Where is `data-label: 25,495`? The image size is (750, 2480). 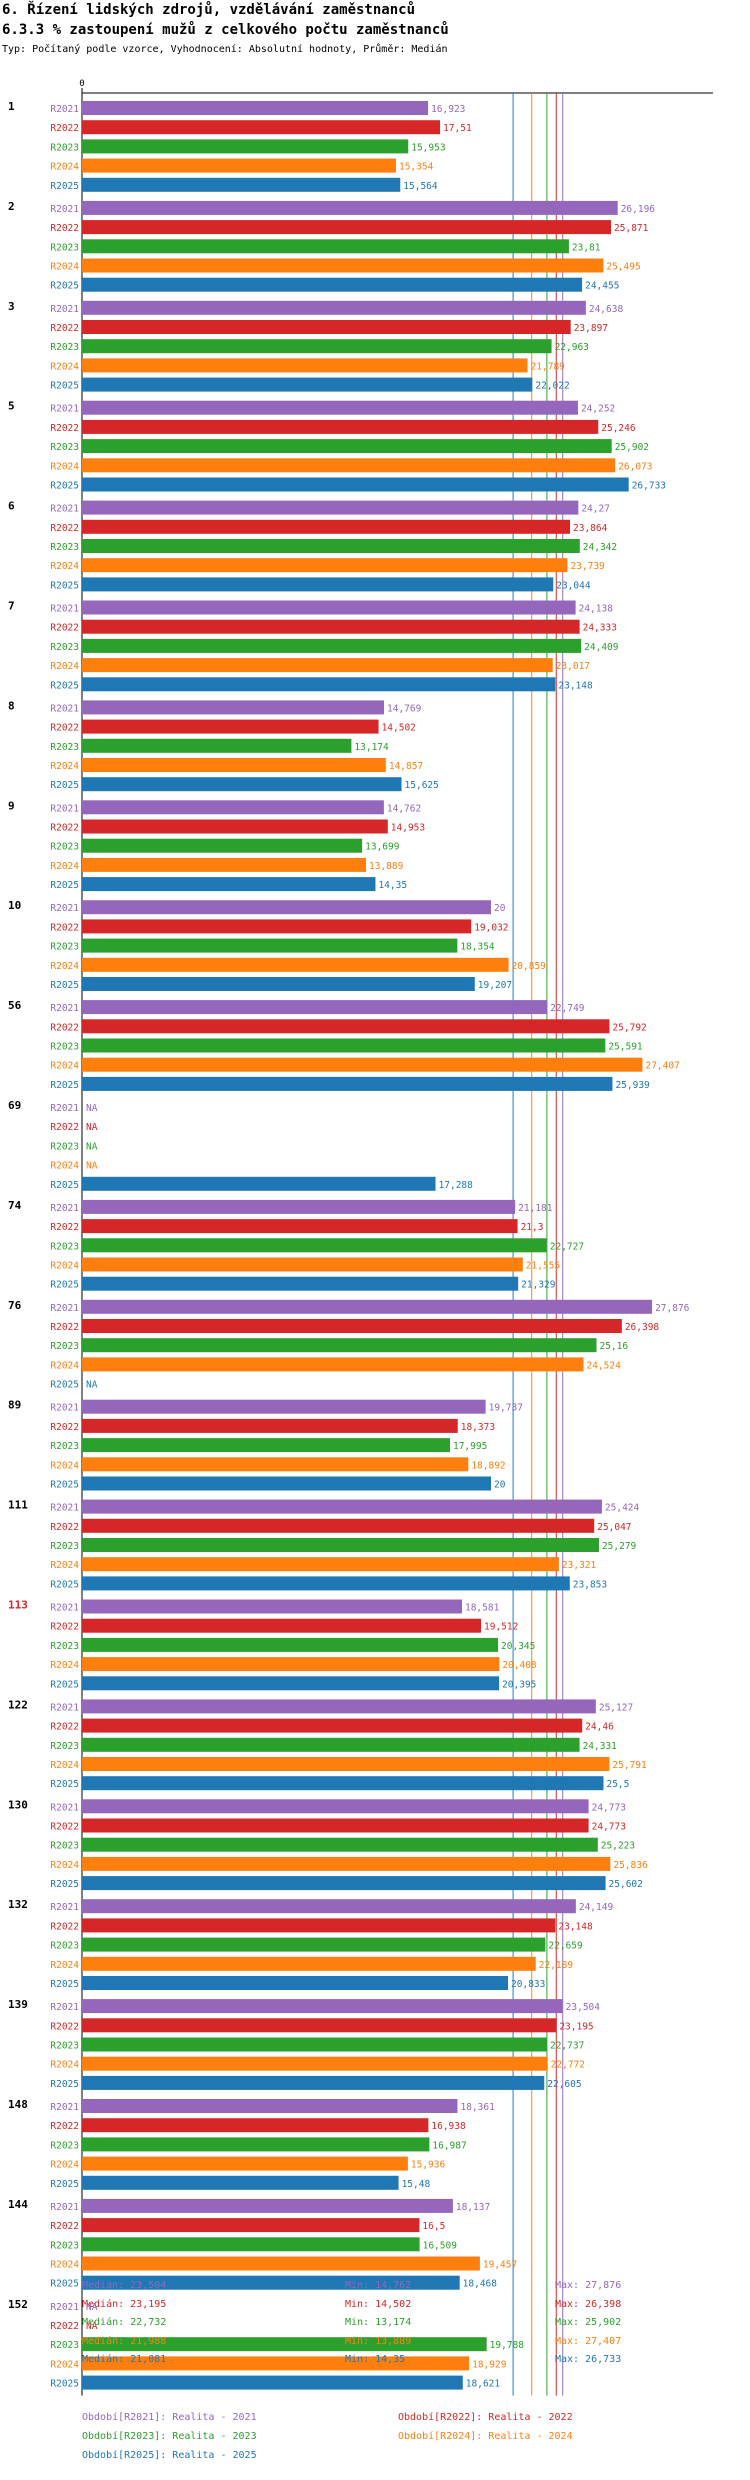
data-label: 25,495 is located at coordinates (623, 267).